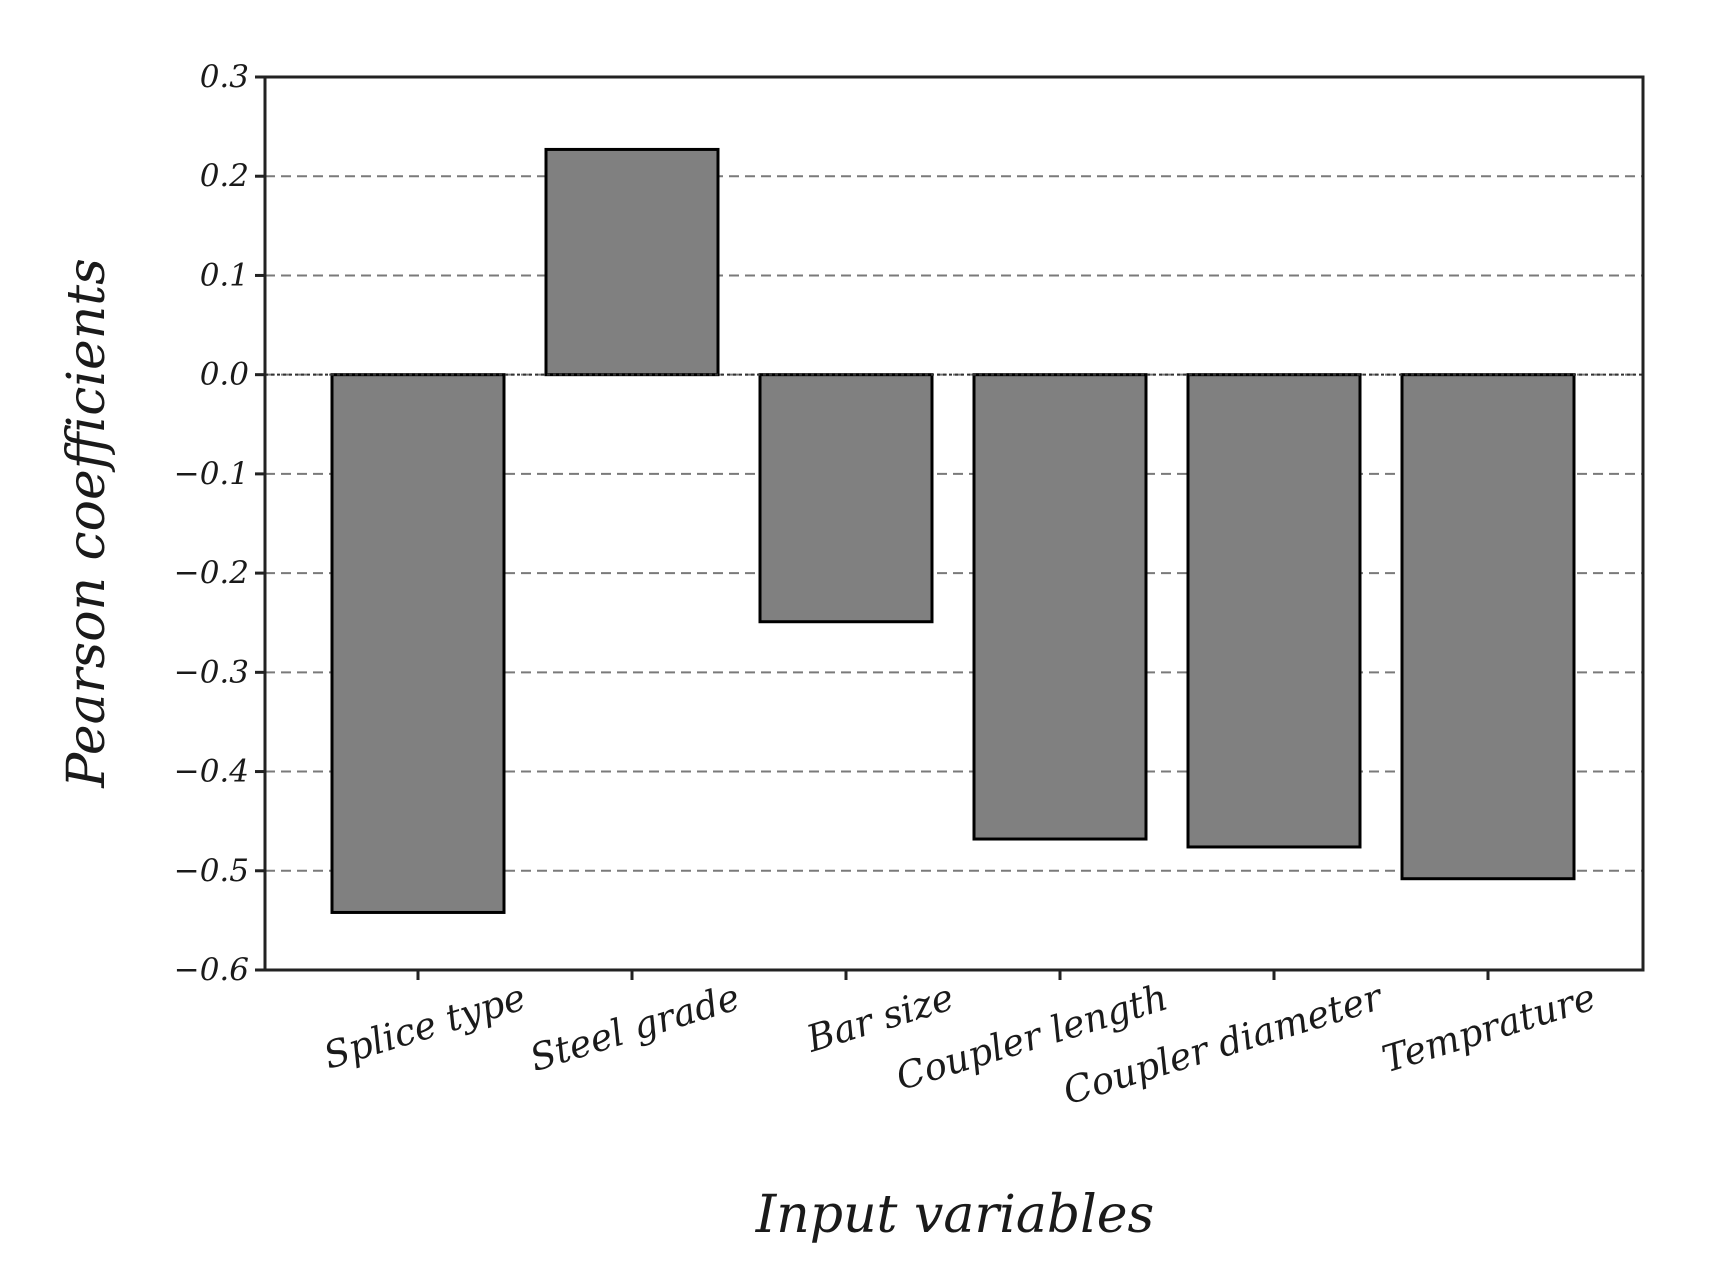 This screenshot has width=1712, height=1268. What do you see at coordinates (211, 474) in the screenshot?
I see `y-tick-label: −0.1` at bounding box center [211, 474].